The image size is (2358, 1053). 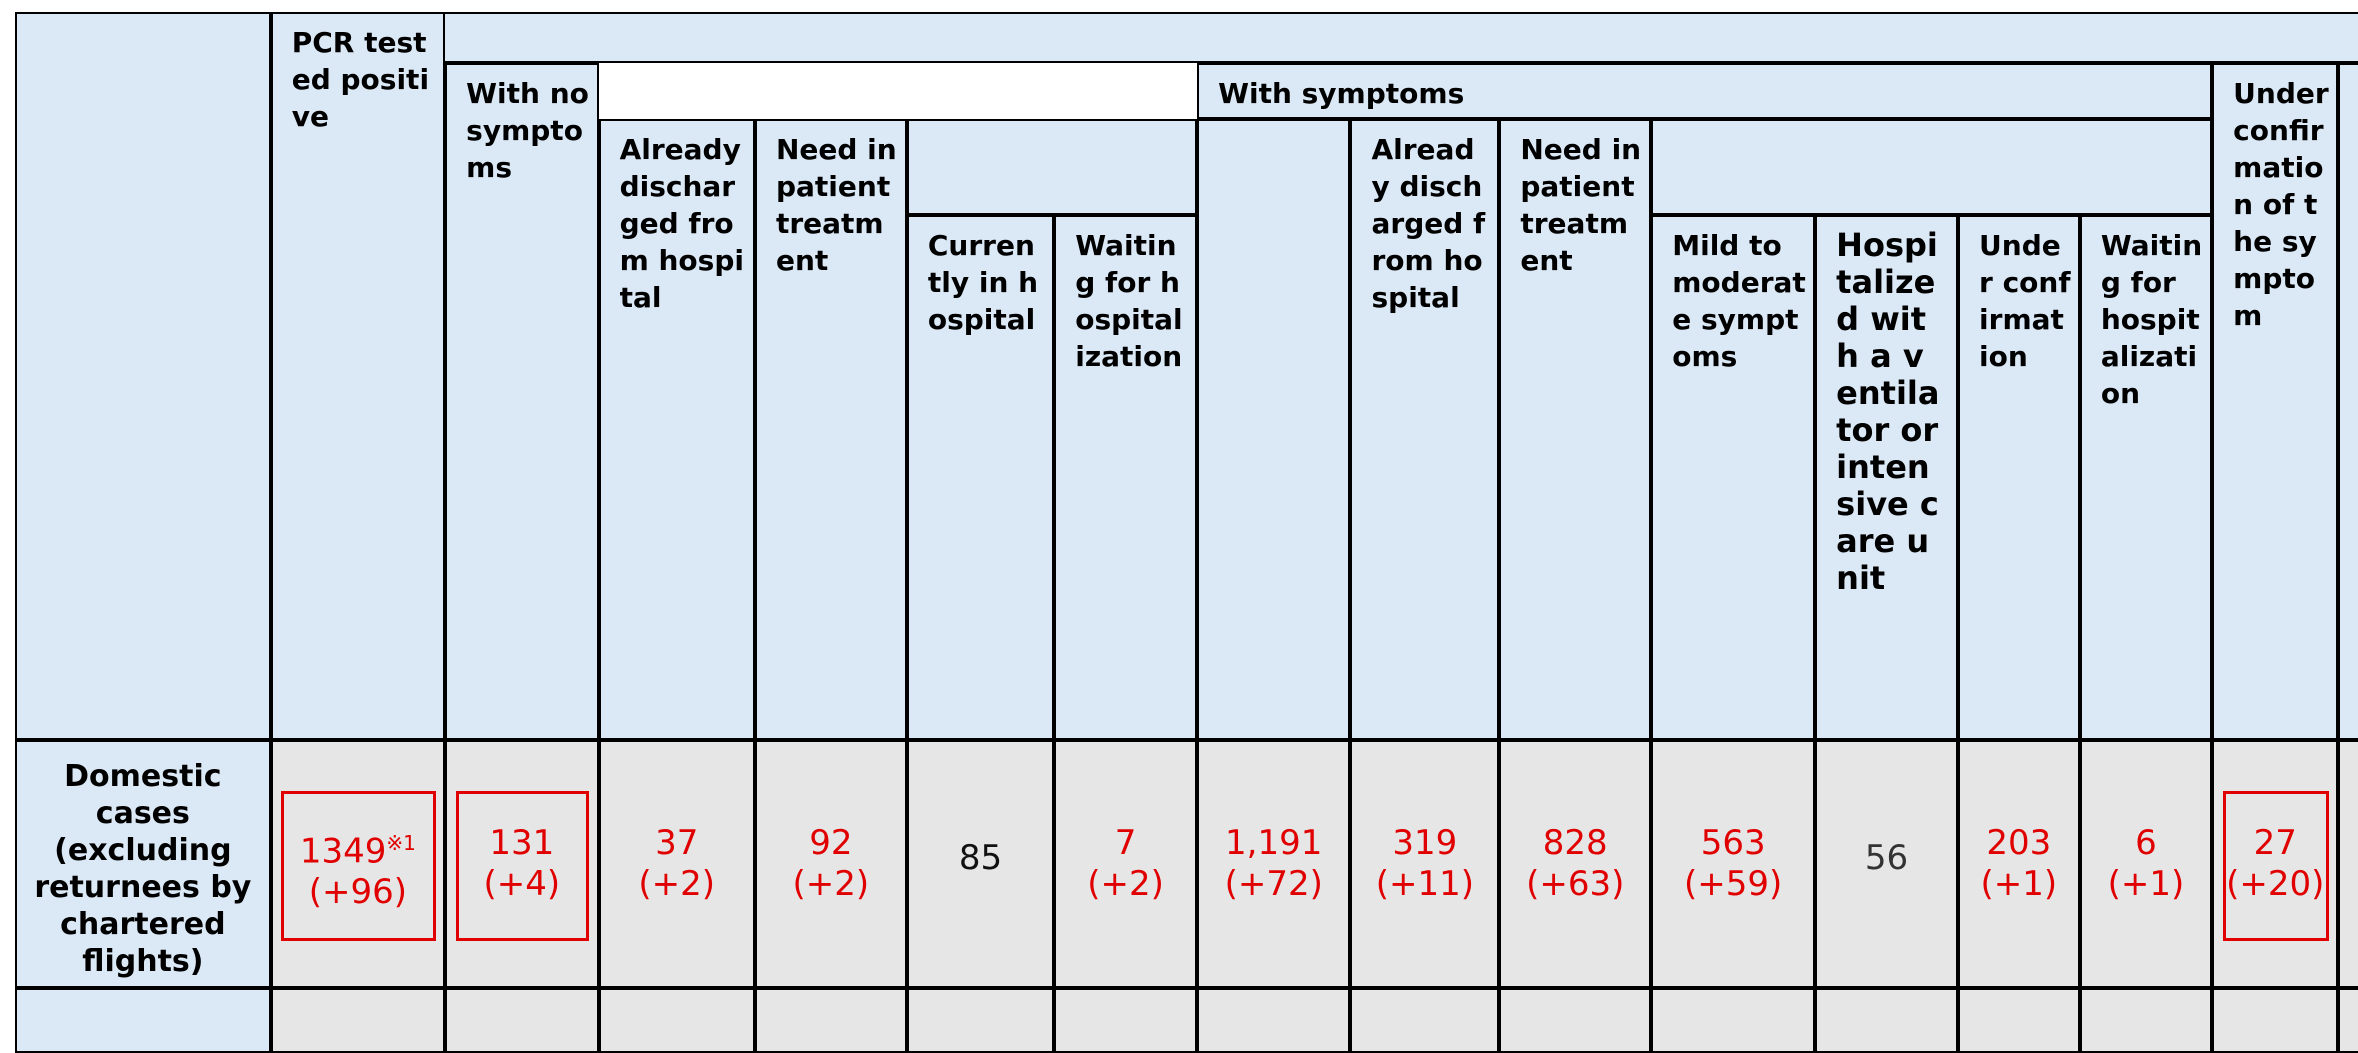 I want to click on header-text: Under confirmation of the symptom, so click(x=2281, y=205).